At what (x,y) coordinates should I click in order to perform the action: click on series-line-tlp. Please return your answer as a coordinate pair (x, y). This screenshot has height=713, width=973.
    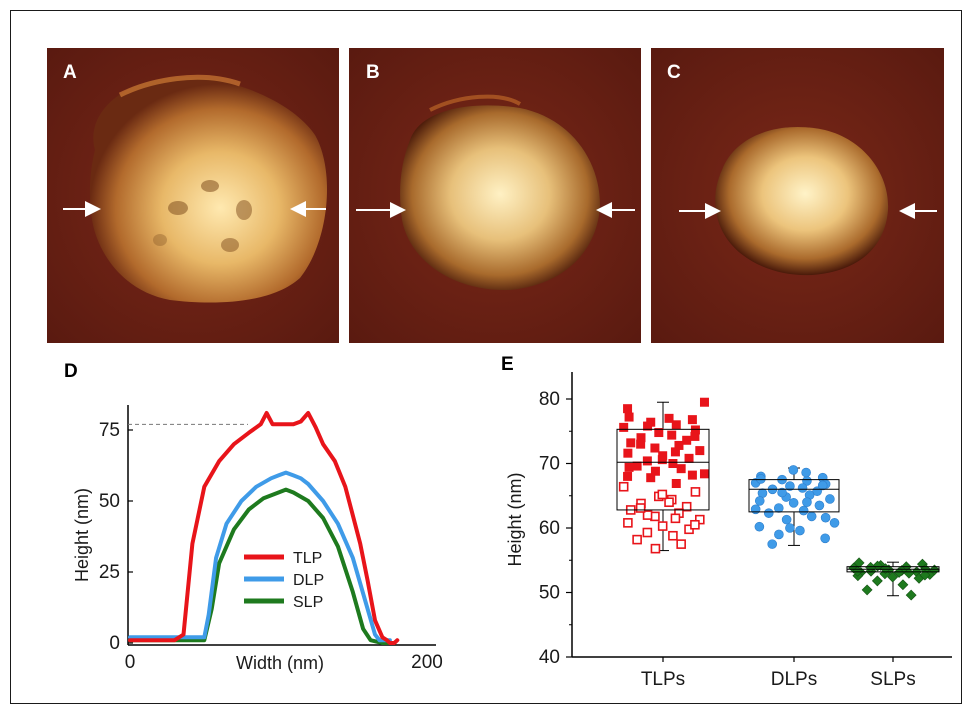
    Looking at the image, I should click on (264, 528).